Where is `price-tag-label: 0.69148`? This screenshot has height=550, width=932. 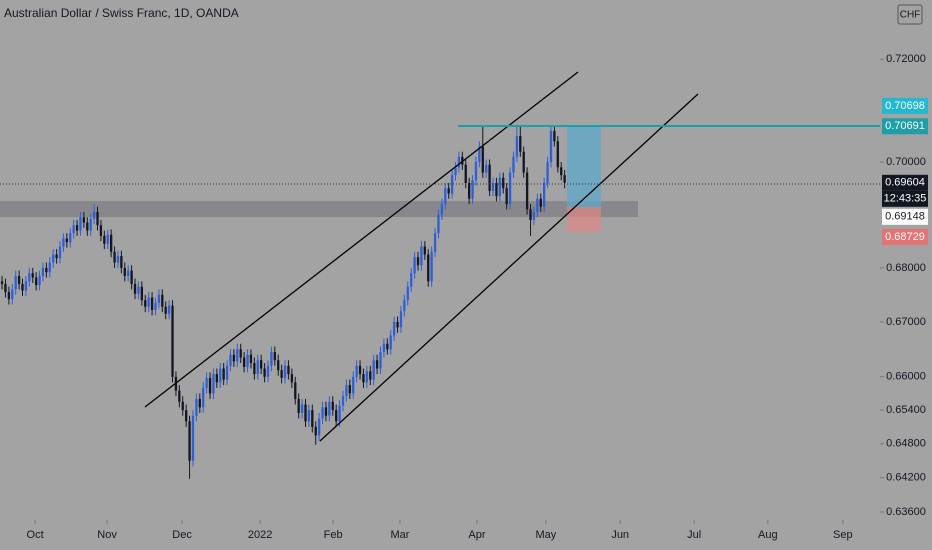
price-tag-label: 0.69148 is located at coordinates (905, 217).